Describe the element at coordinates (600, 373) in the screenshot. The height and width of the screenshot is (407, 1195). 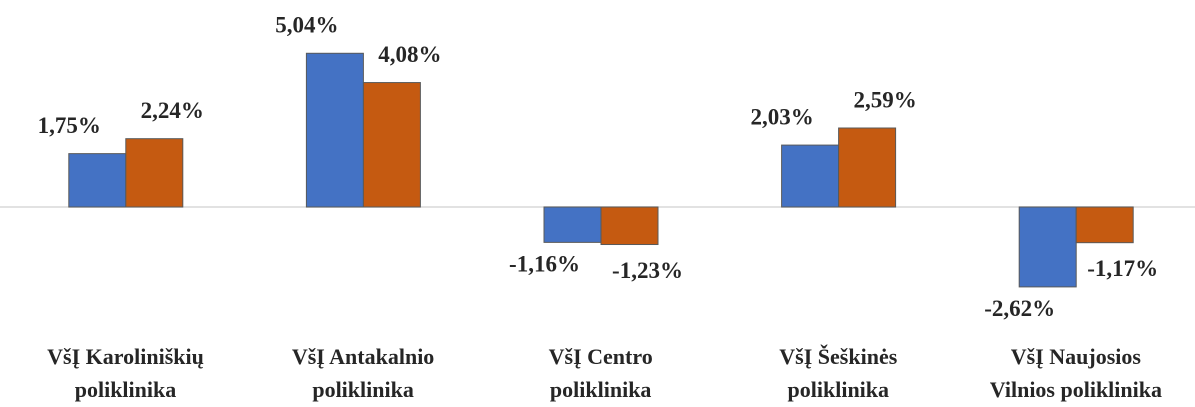
I see `x-tick-label: VšĮ Centro poliklinika` at that location.